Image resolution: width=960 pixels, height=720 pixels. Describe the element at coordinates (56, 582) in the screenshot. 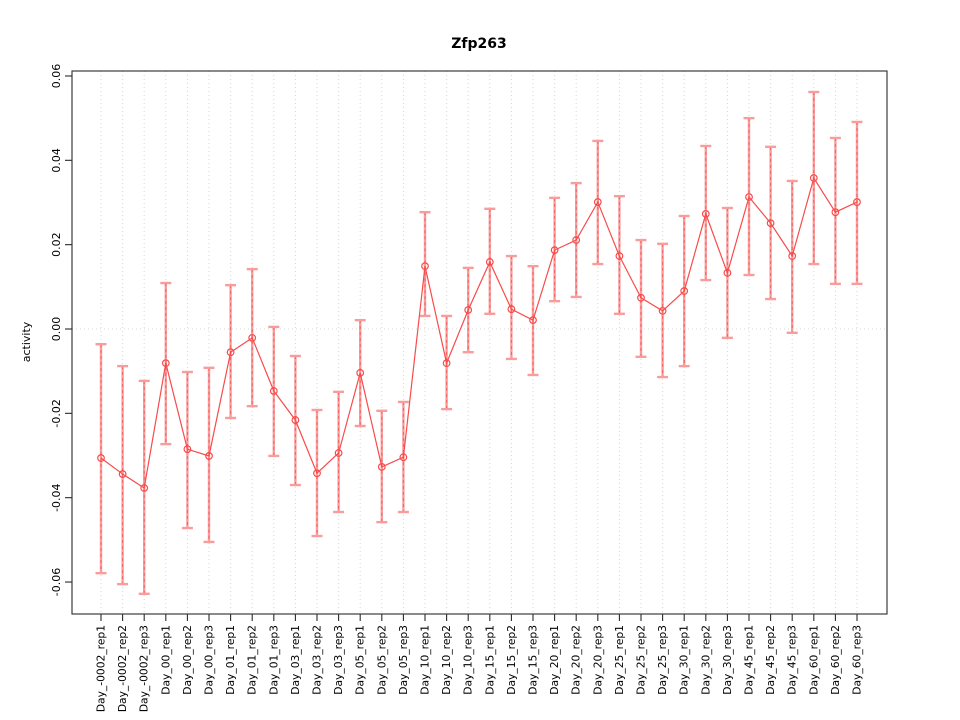

I see `y-tick-label: -0.06` at that location.